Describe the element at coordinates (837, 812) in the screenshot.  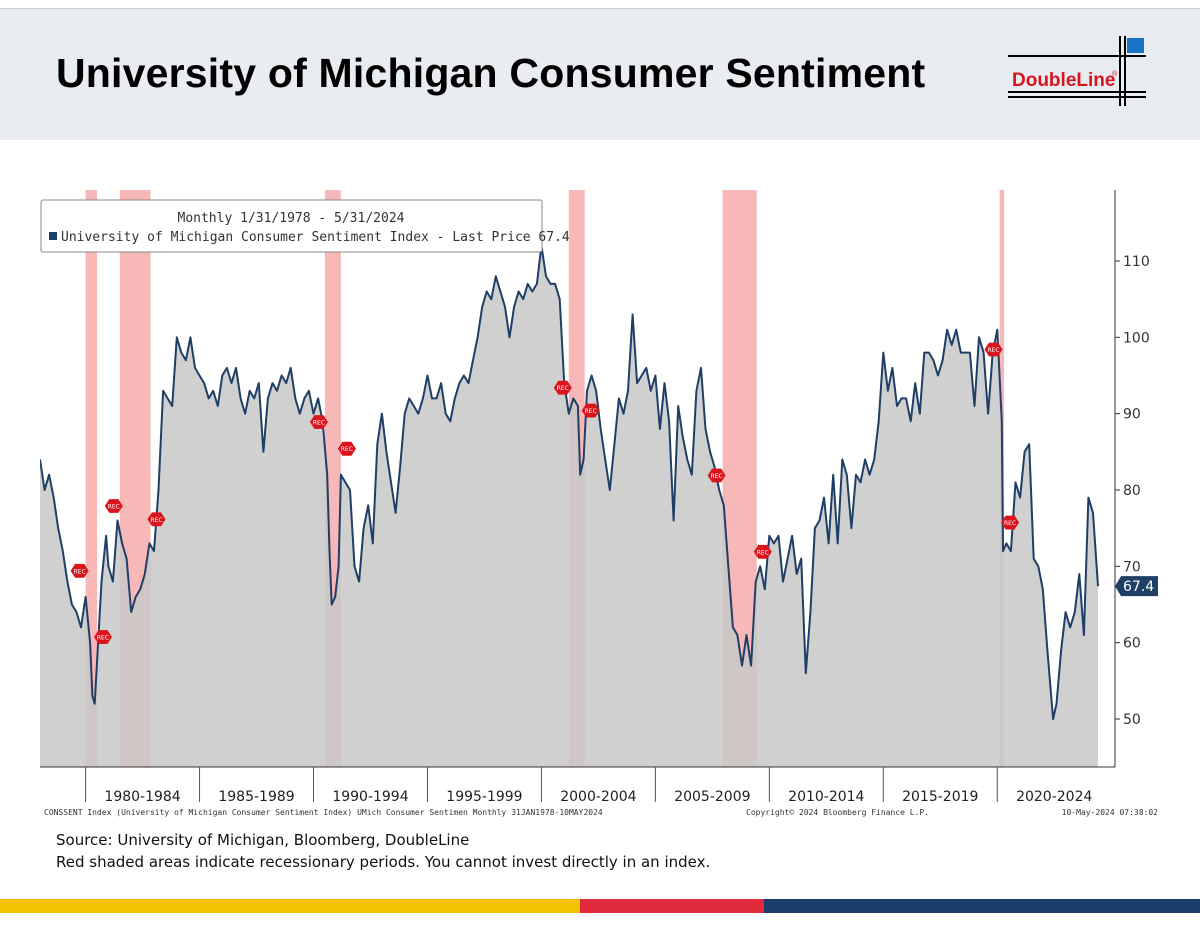
I see `footer-copyright: Copyright© 2024 Bloomberg Finance L.P.` at that location.